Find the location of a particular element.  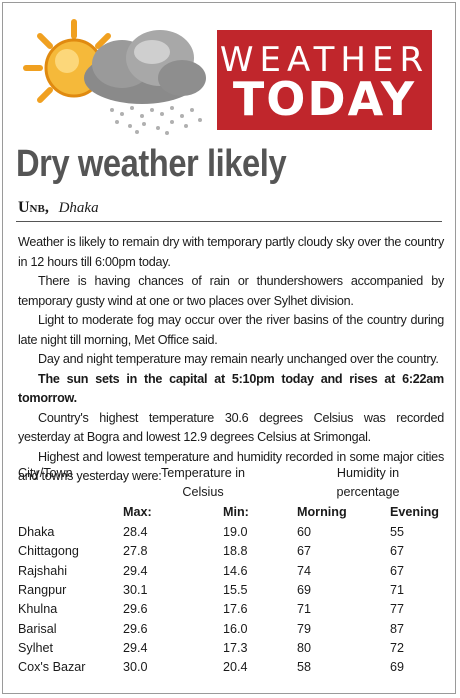

min-temp-cell: 14.6 is located at coordinates (235, 570).